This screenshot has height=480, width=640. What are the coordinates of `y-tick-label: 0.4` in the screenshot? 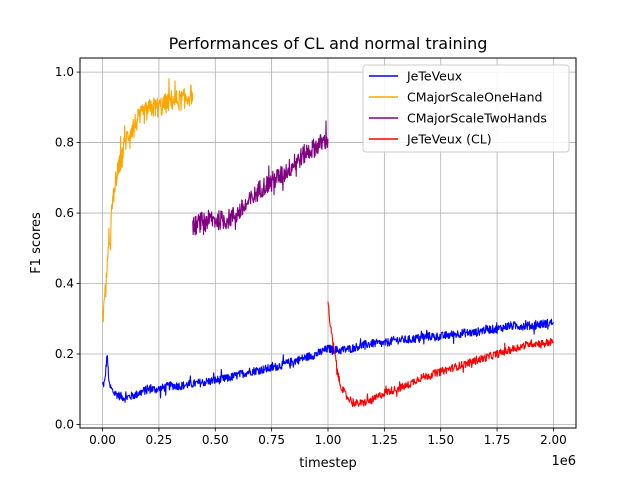 It's located at (64, 284).